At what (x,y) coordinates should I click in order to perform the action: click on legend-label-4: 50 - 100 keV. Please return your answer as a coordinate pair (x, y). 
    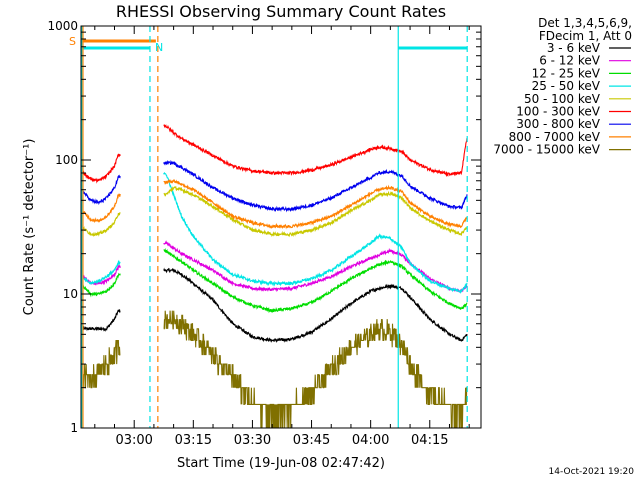
    Looking at the image, I should click on (562, 99).